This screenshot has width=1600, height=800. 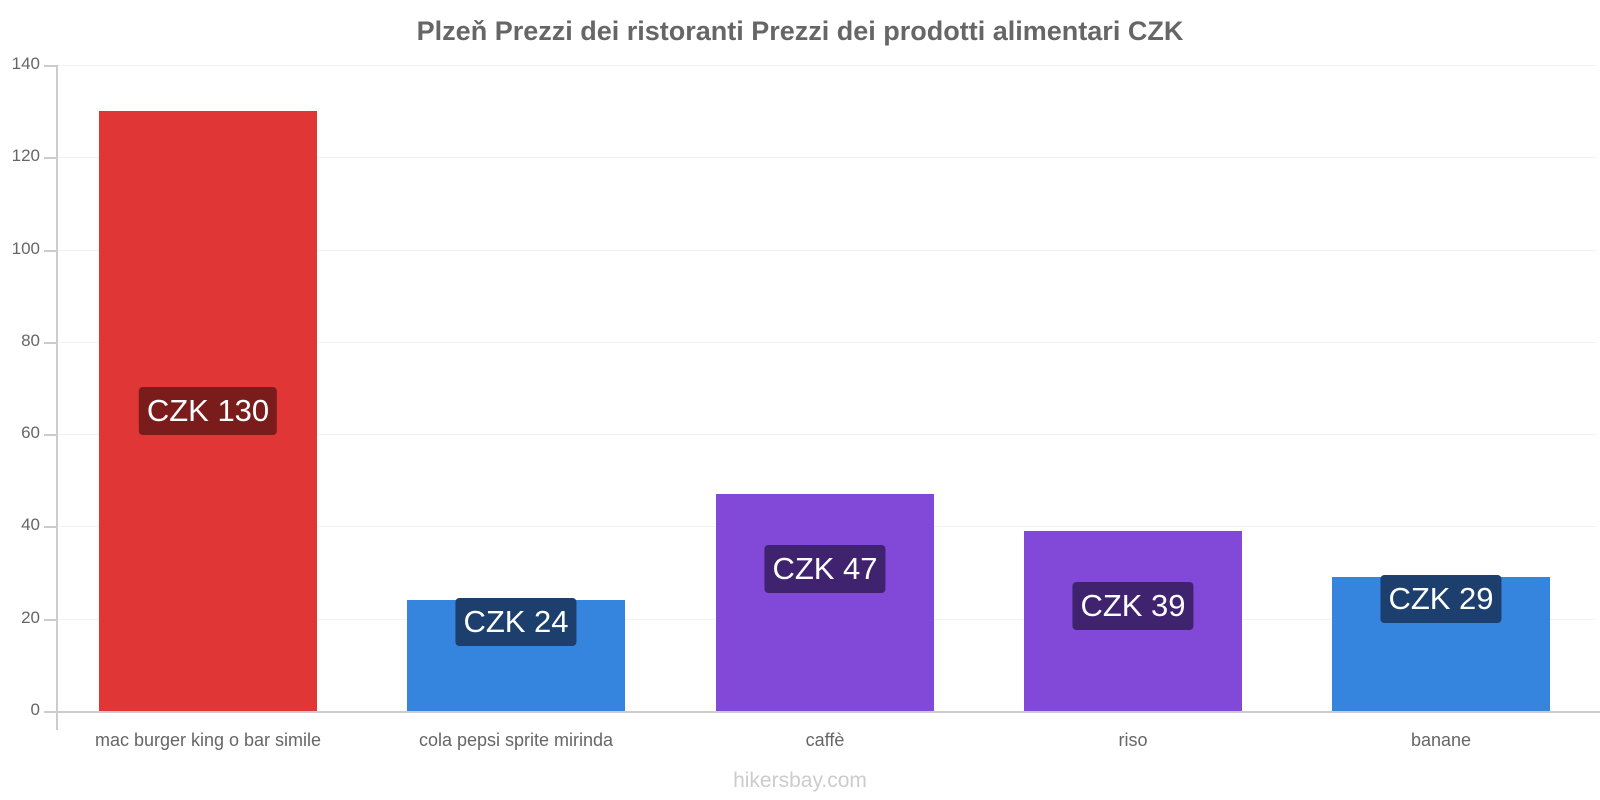 I want to click on data-label: CZK 47, so click(x=825, y=569).